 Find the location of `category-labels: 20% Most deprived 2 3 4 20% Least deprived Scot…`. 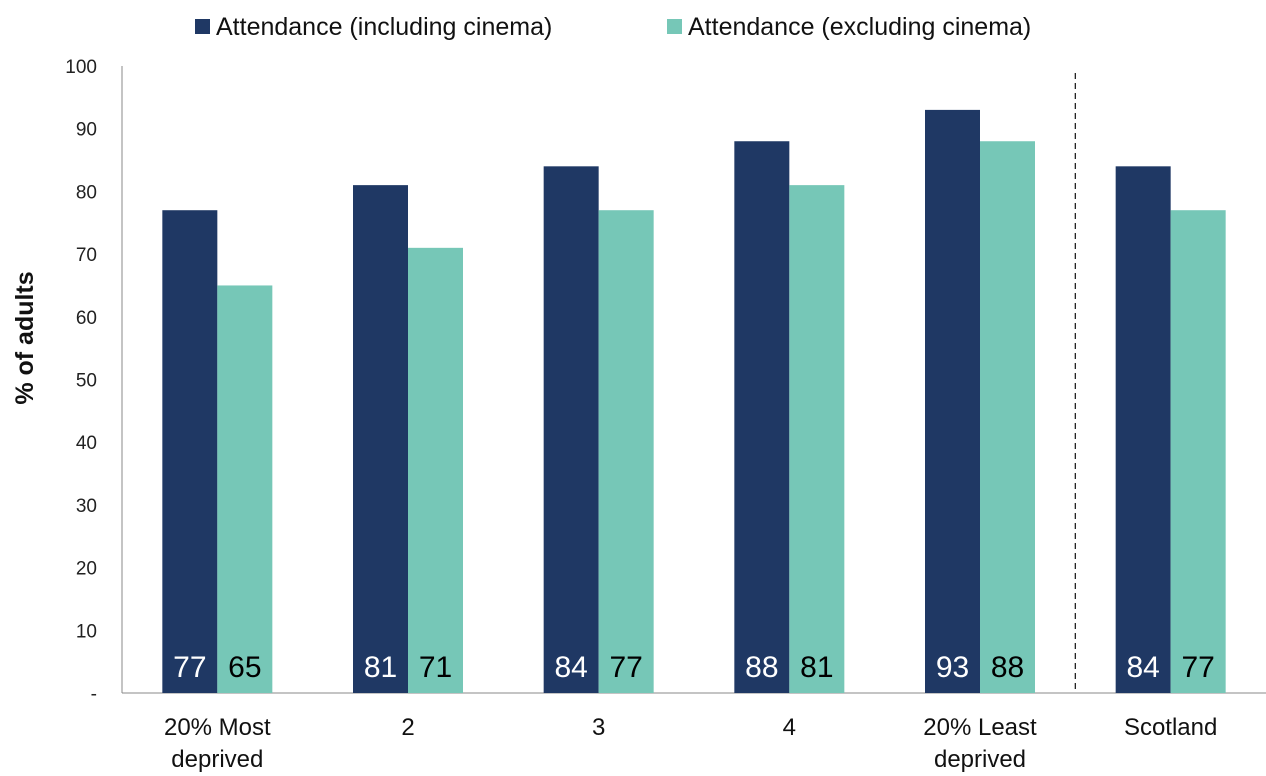

category-labels: 20% Most deprived 2 3 4 20% Least deprived Scot… is located at coordinates (690, 743).